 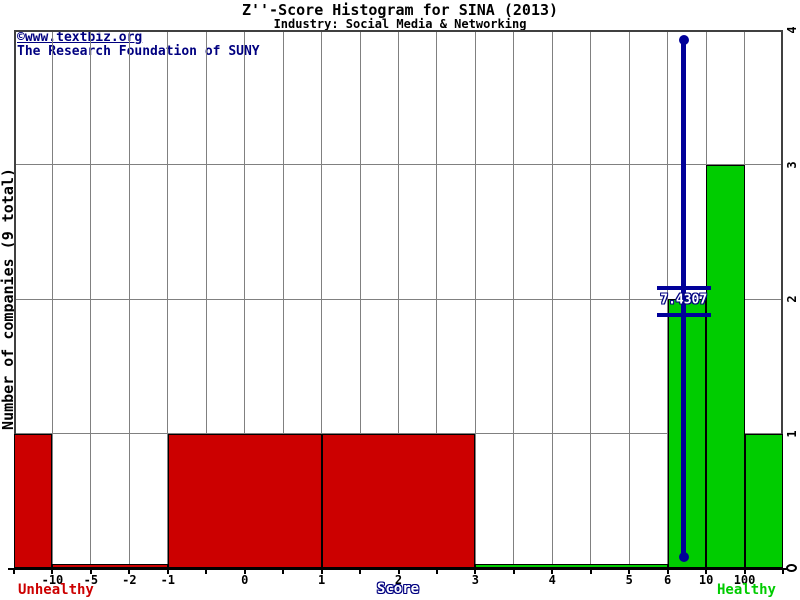 I want to click on x-tick-label: -5, so click(x=91, y=580).